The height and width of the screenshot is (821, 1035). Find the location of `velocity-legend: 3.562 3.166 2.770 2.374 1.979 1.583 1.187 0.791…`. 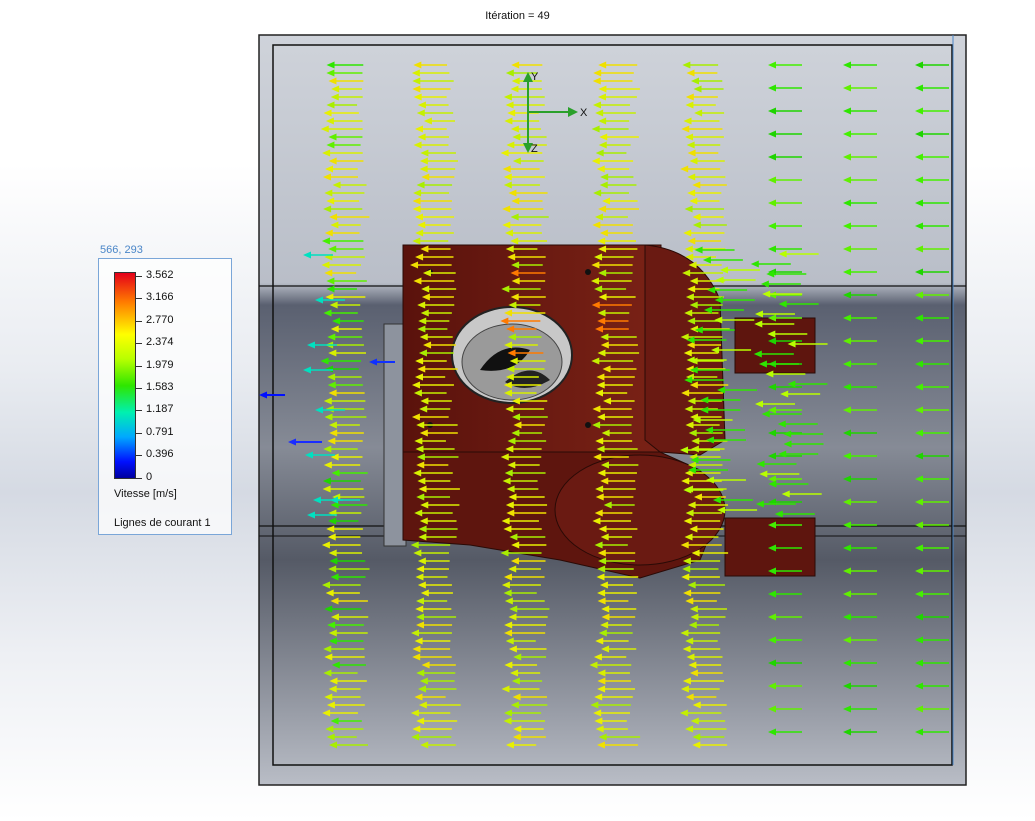

velocity-legend: 3.562 3.166 2.770 2.374 1.979 1.583 1.187 0.791… is located at coordinates (165, 396).